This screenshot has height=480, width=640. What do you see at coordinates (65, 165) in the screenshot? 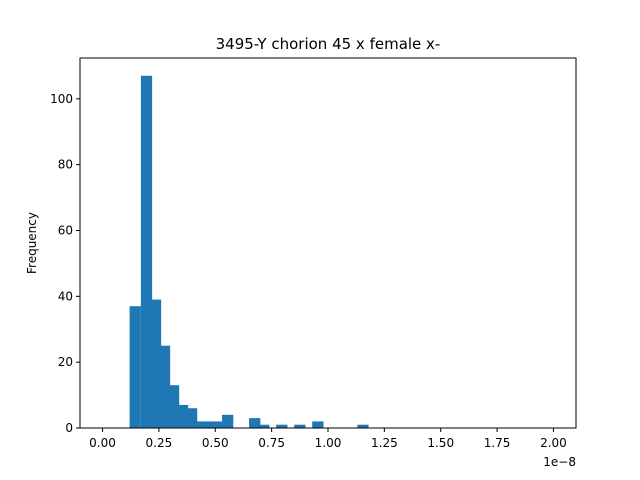
I see `y-tick-label: 80` at bounding box center [65, 165].